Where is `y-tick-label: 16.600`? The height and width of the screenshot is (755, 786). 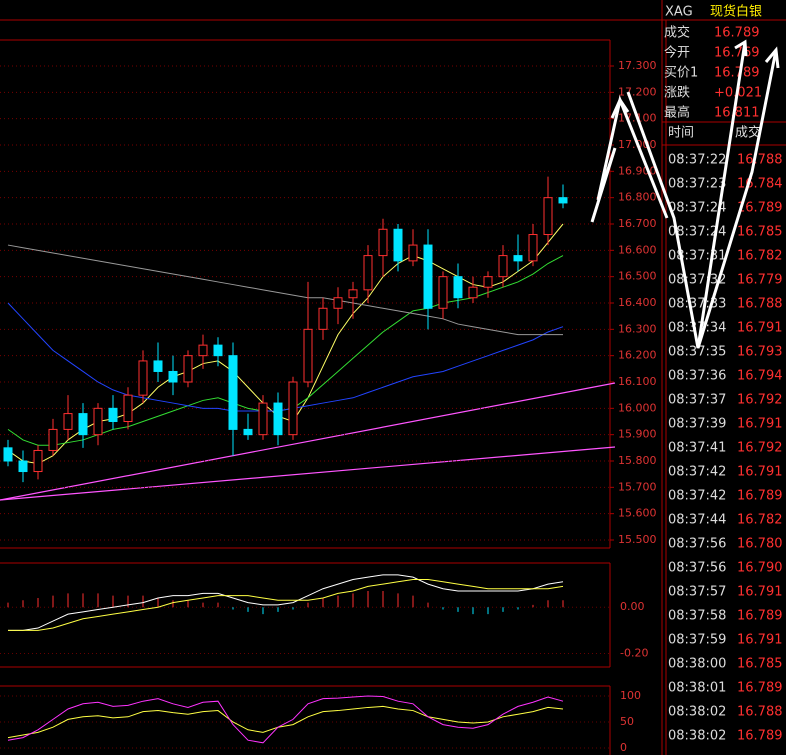
y-tick-label: 16.600 is located at coordinates (637, 249).